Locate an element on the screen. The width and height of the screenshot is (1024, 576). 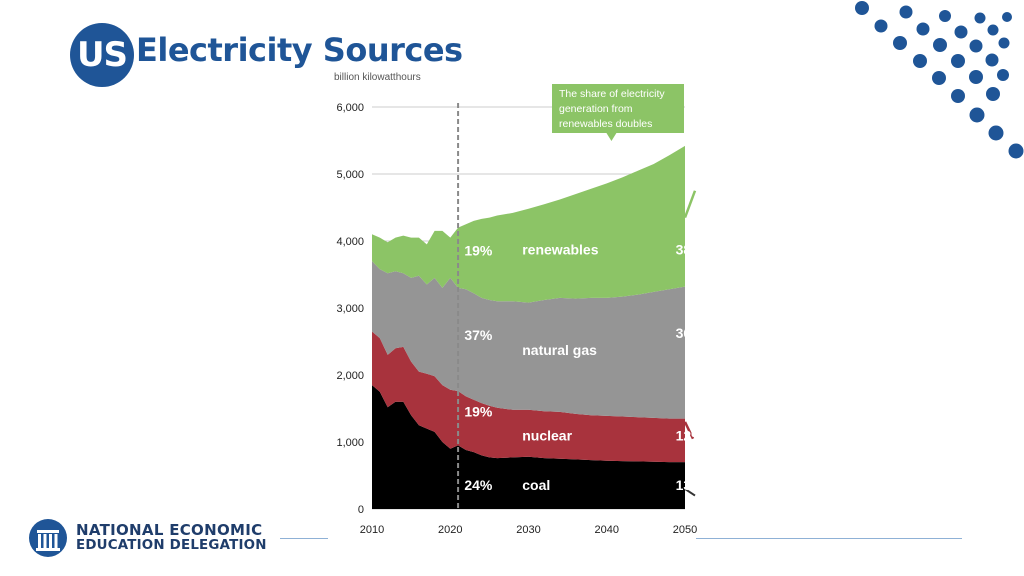
y-tick-label: 1,000 is located at coordinates (350, 443).